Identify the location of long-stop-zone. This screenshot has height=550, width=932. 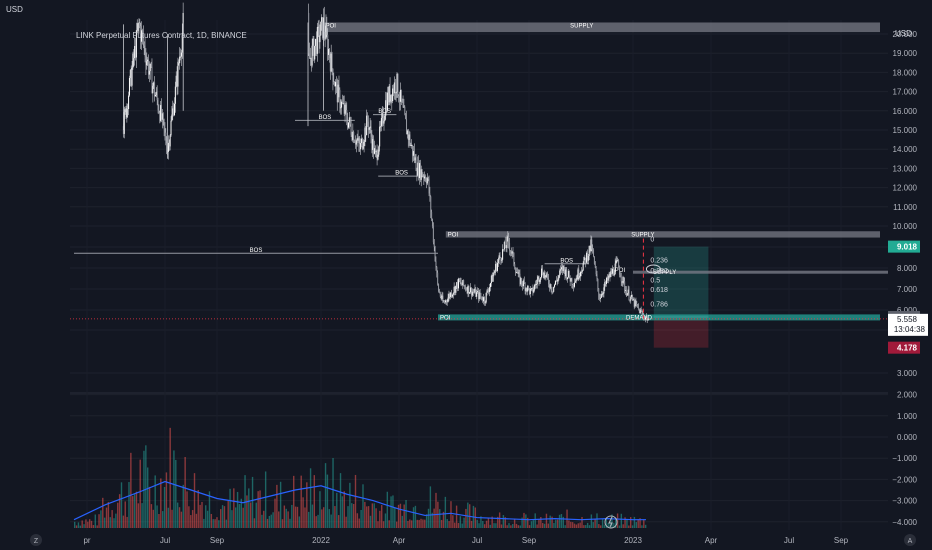
(681, 332).